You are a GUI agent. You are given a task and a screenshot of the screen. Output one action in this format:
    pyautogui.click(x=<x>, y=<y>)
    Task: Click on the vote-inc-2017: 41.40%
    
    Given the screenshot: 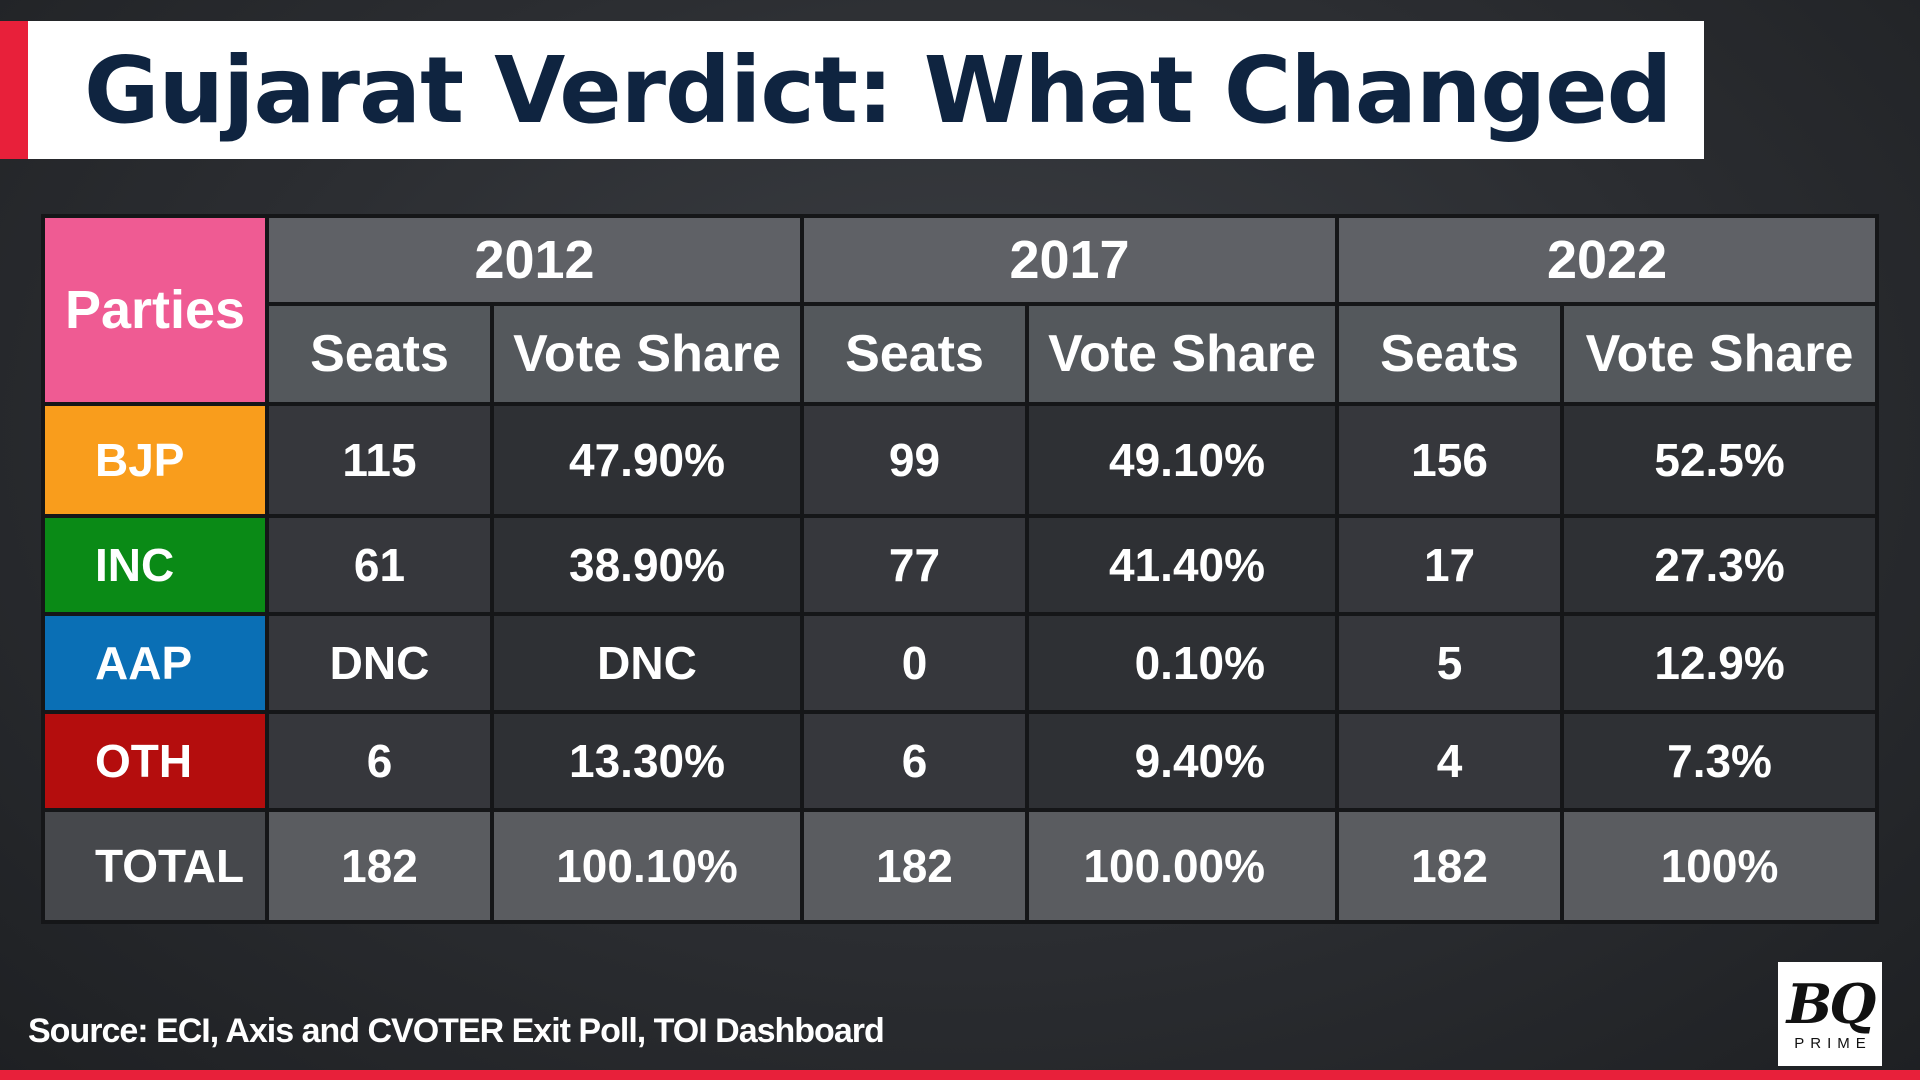 What is the action you would take?
    pyautogui.click(x=1182, y=565)
    